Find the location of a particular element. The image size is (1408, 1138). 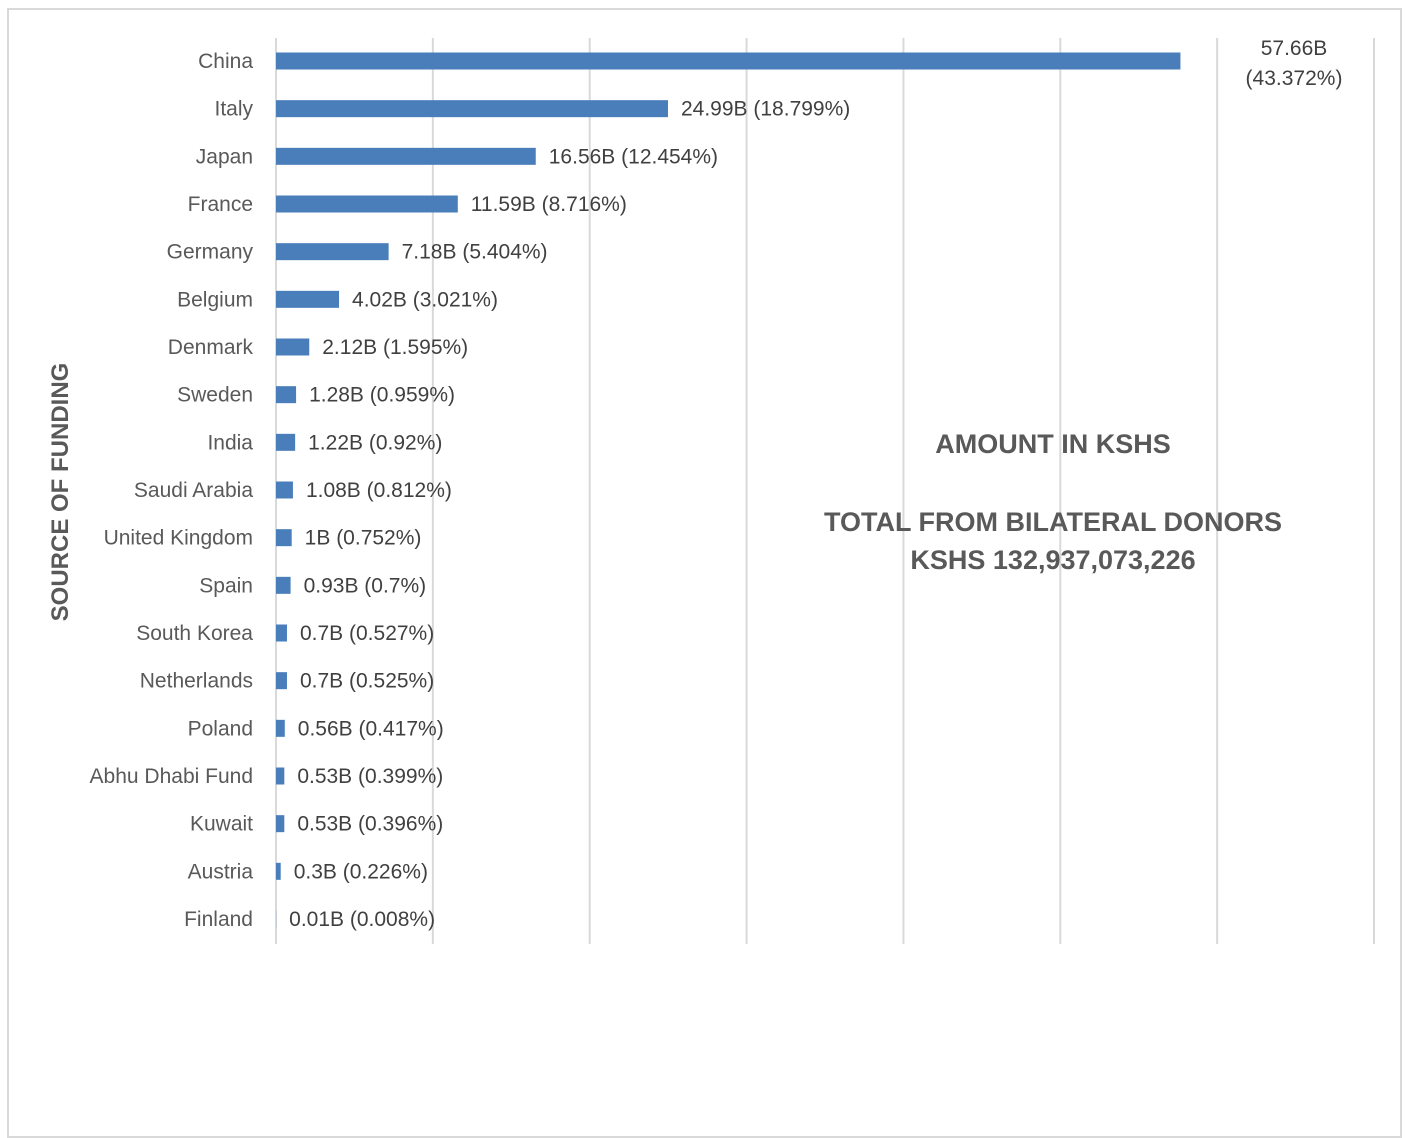

annotation-amount: AMOUNT IN KSHS is located at coordinates (1053, 444).